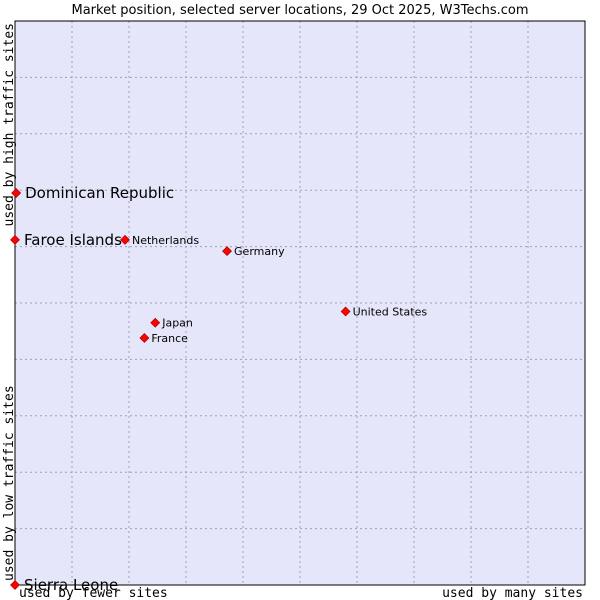 This screenshot has height=600, width=600. I want to click on point-netherlands, so click(125, 239).